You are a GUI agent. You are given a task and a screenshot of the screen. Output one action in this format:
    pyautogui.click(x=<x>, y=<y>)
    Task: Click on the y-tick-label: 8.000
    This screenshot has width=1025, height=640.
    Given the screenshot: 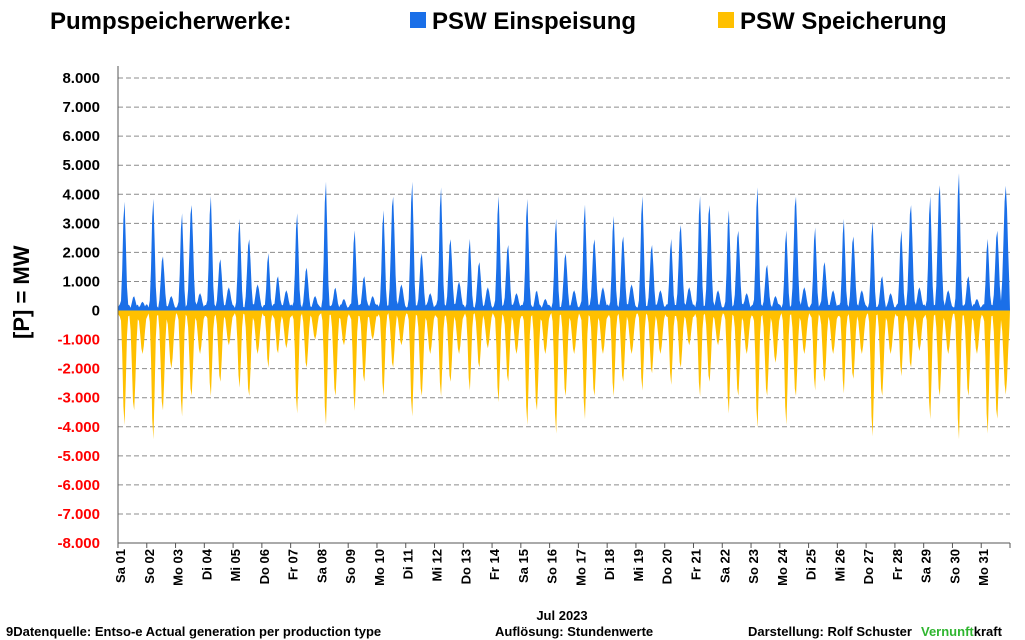 What is the action you would take?
    pyautogui.click(x=81, y=78)
    